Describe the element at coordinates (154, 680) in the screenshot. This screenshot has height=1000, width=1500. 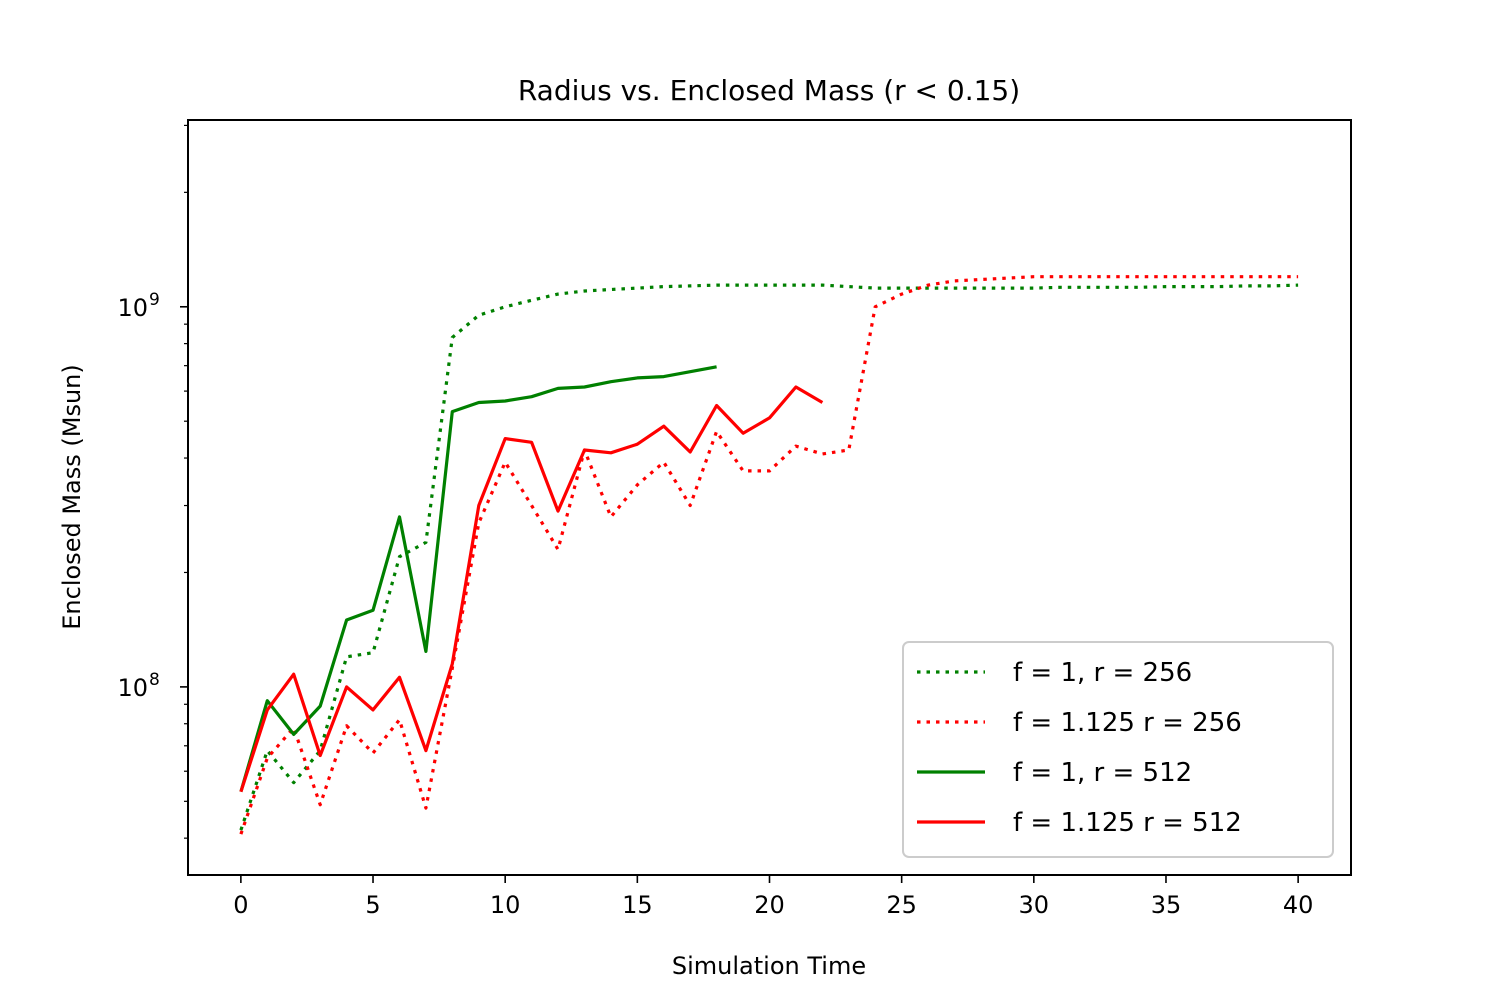
I see `y-tick-label-exponent: 8` at that location.